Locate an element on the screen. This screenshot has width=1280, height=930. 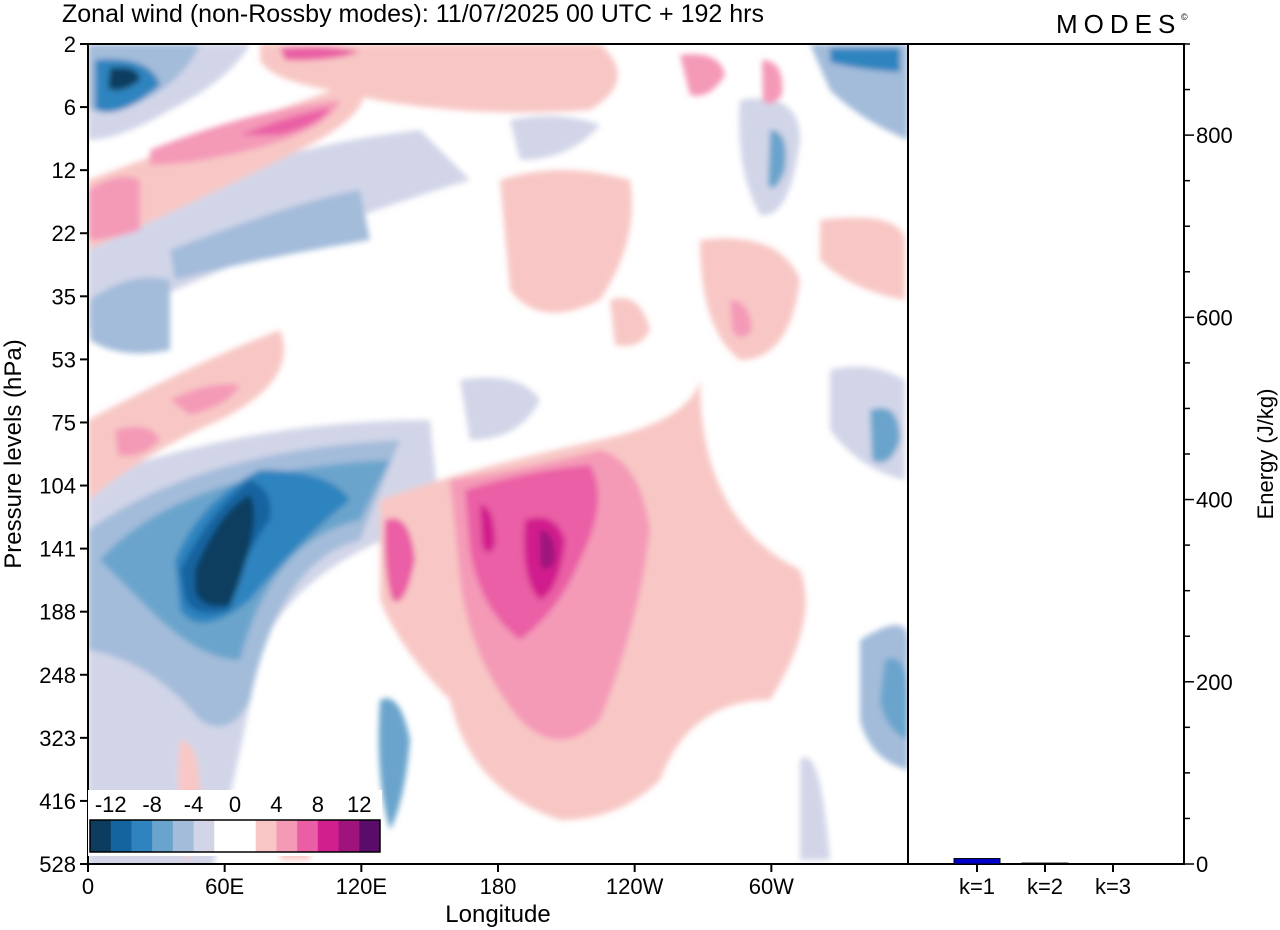
y-tick-label: 528 is located at coordinates (57, 864).